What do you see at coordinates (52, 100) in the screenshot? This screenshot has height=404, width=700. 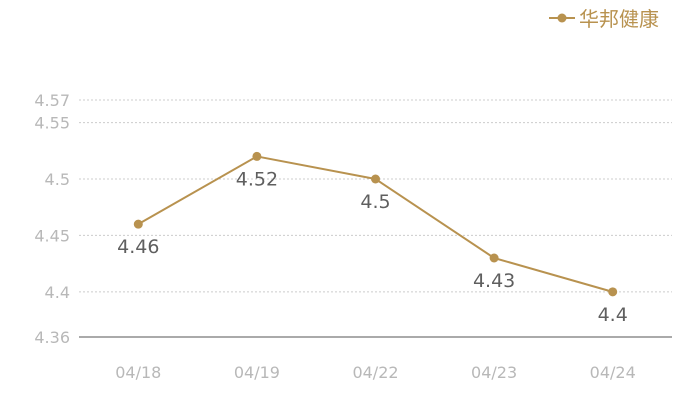 I see `y-tick-label: 4.57` at bounding box center [52, 100].